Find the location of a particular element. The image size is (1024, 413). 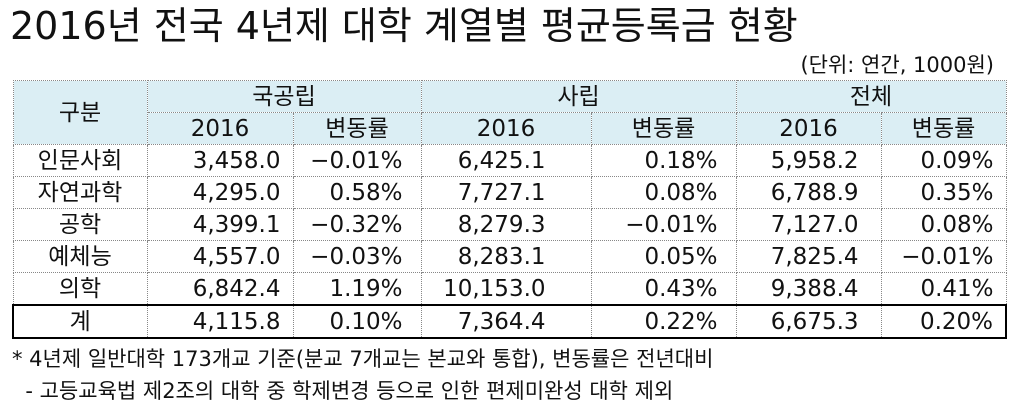

cell-value: 5,958.2 is located at coordinates (808, 160).